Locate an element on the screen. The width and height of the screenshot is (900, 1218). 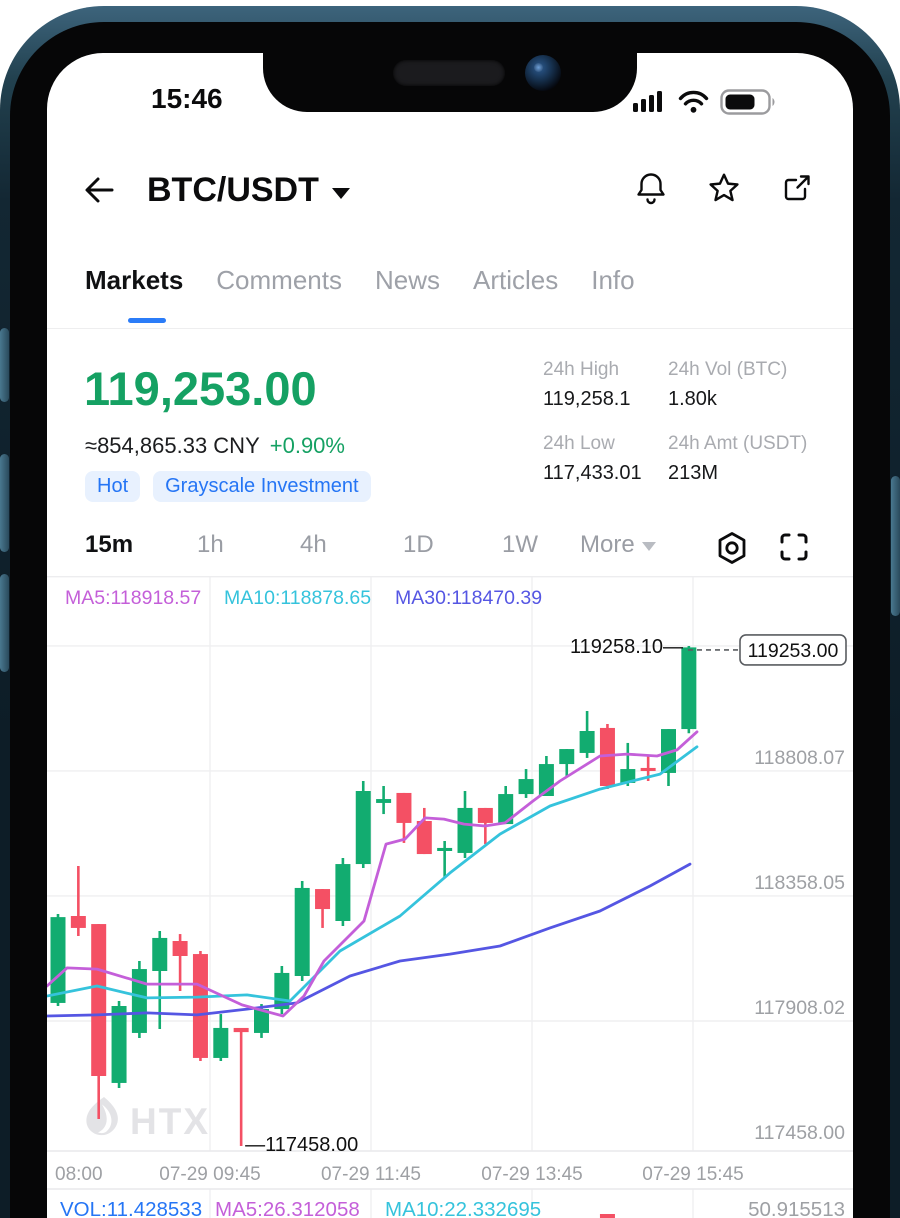
x-axis-label: 08:00 is located at coordinates (79, 1174).